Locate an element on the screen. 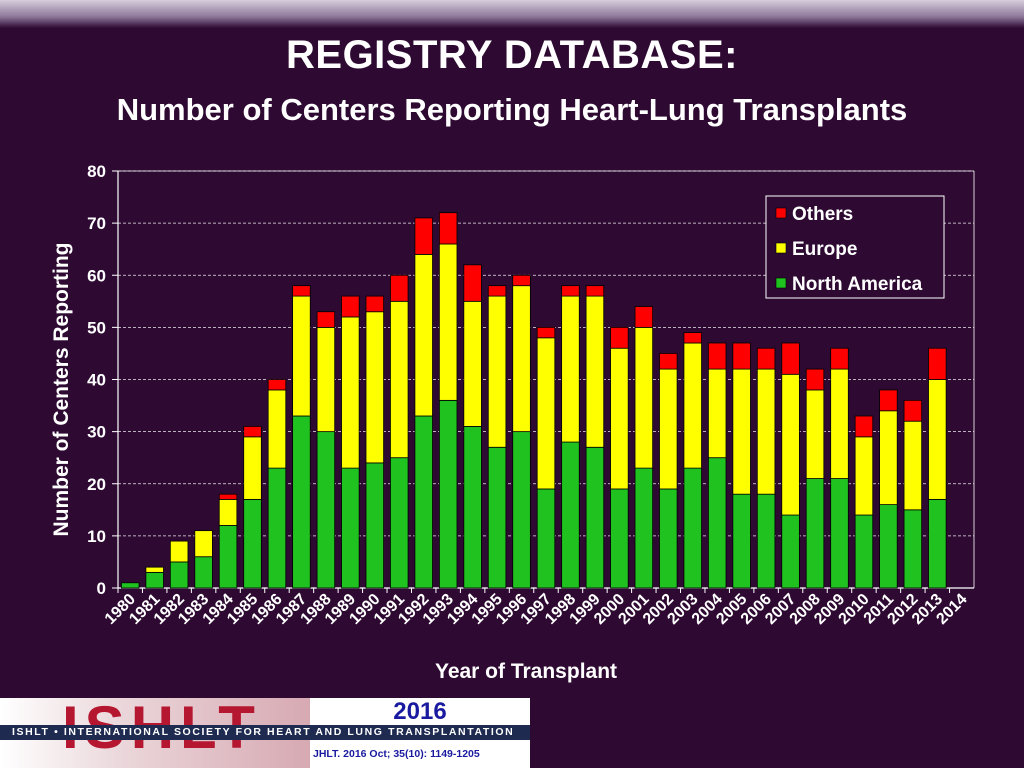 The height and width of the screenshot is (768, 1024). bar-north-america-1991 is located at coordinates (399, 523).